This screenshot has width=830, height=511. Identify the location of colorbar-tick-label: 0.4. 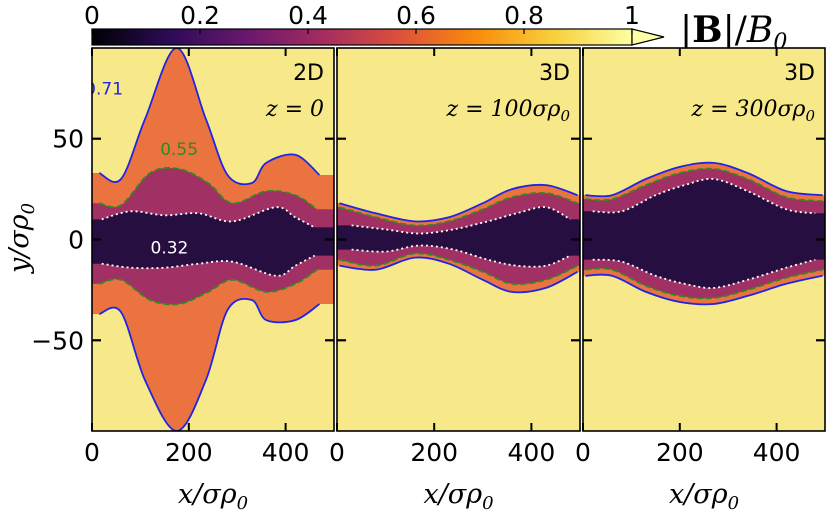
(308, 15).